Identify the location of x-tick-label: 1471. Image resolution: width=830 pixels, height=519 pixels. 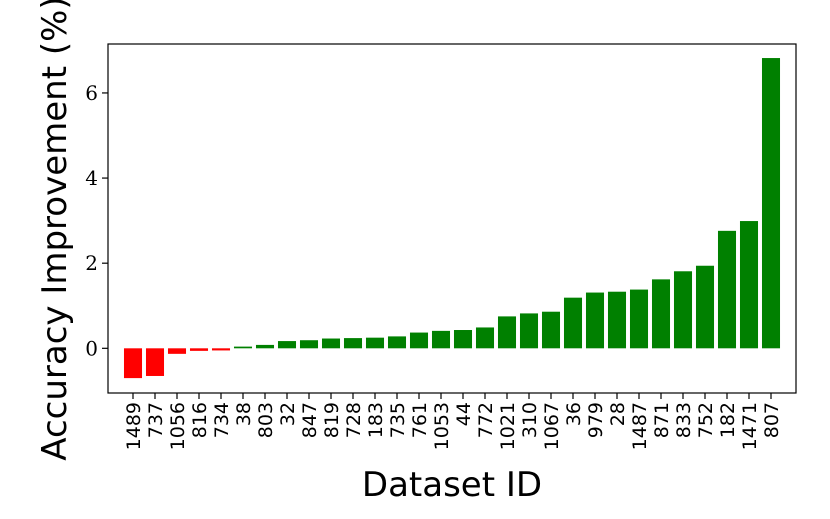
(750, 426).